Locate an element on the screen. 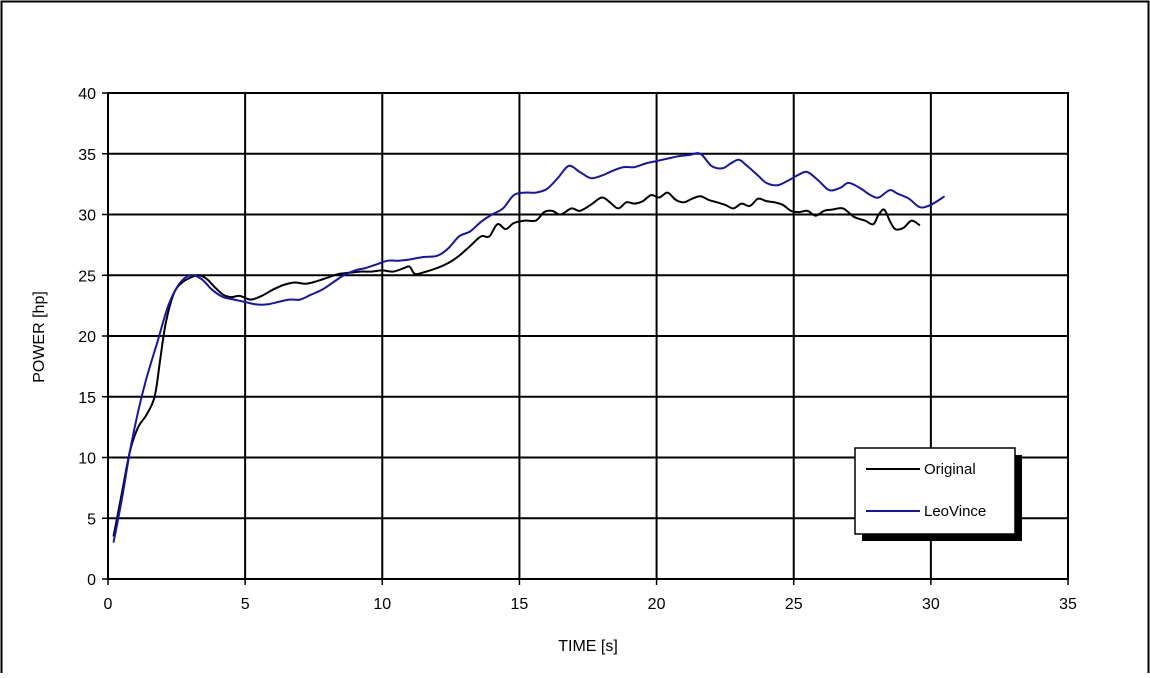 This screenshot has height=678, width=1150. x-tick-label: 35 is located at coordinates (1068, 604).